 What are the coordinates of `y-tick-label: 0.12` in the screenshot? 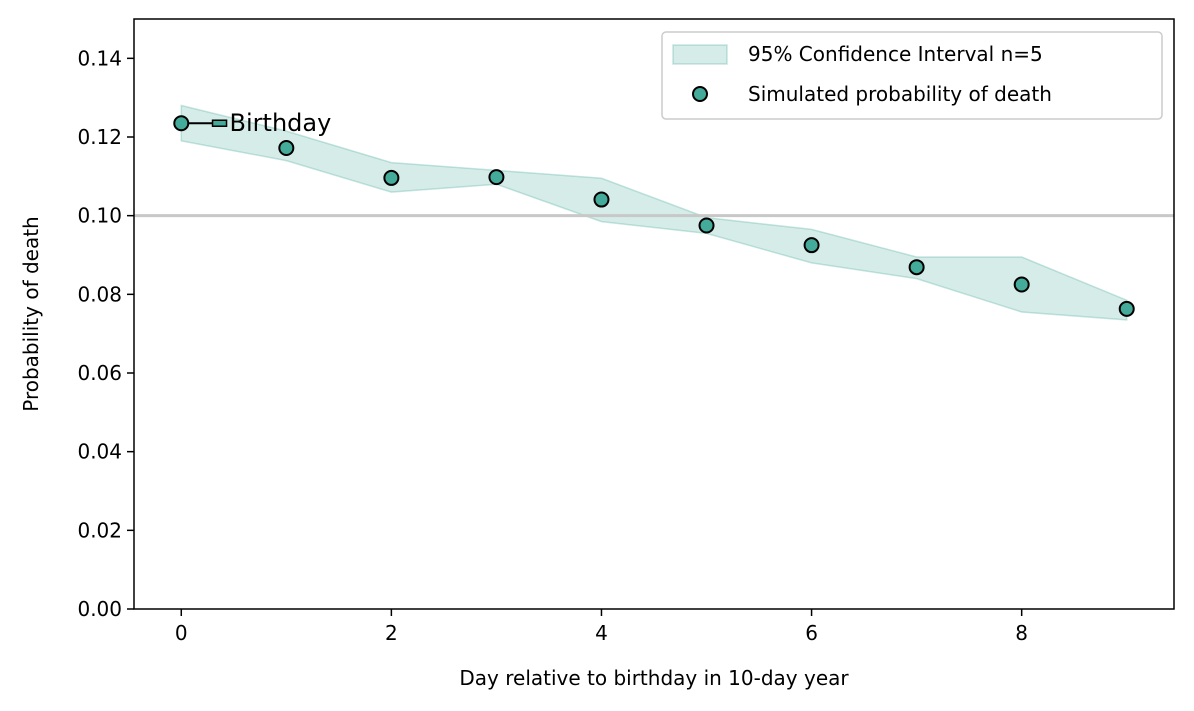 It's located at (99, 137).